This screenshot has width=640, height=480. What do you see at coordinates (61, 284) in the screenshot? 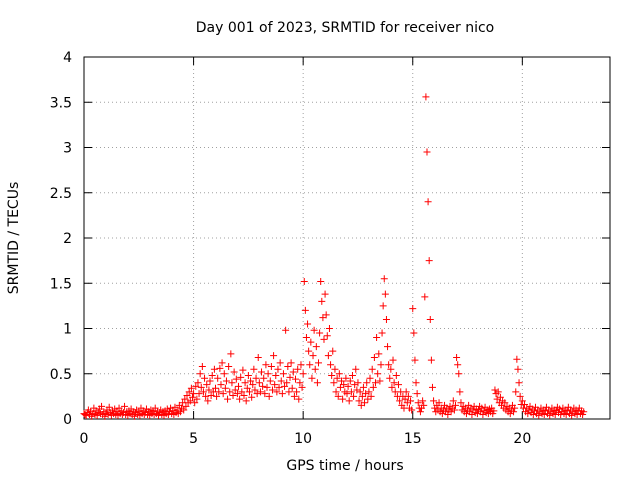
I see `y-tick-label: 1.5` at bounding box center [61, 284].